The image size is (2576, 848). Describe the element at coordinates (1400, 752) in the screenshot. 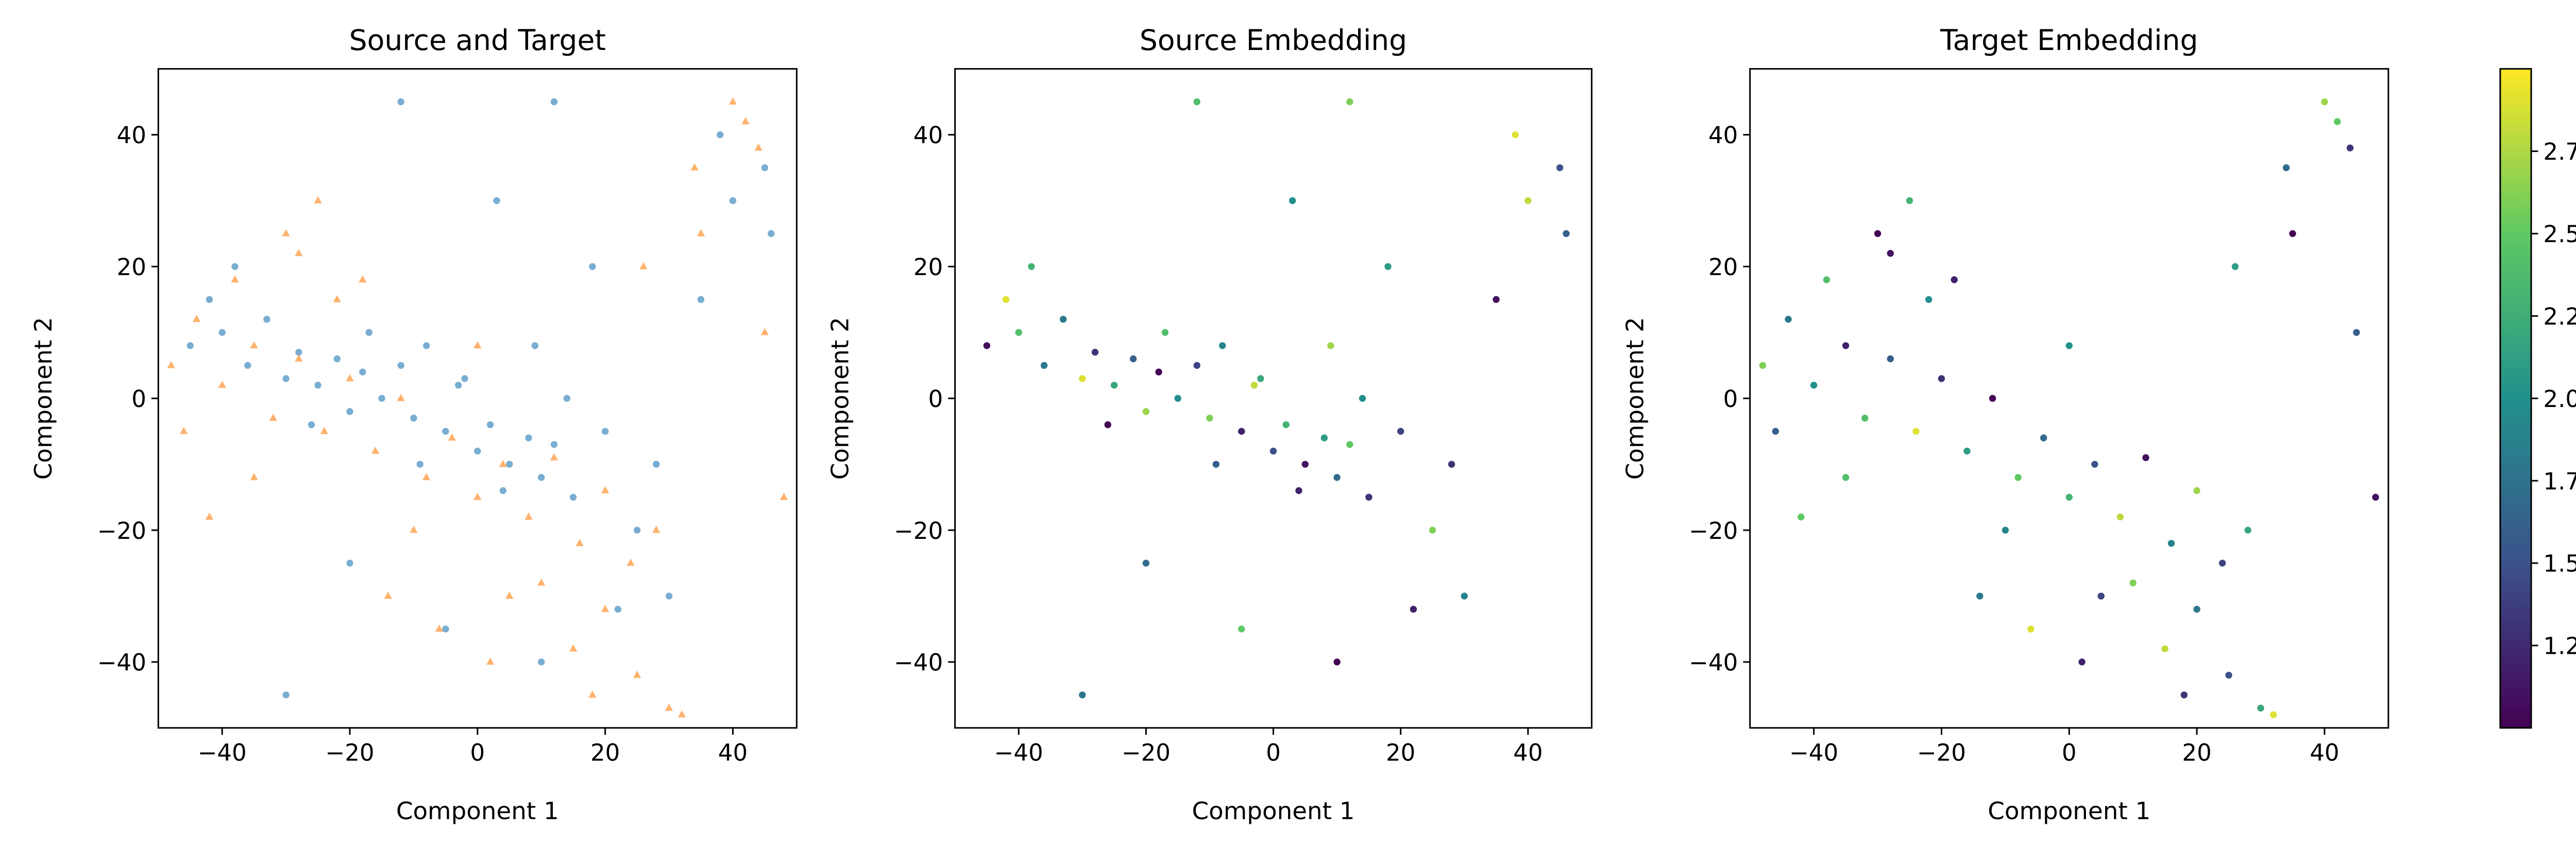

I see `x-tick-label: 20` at that location.